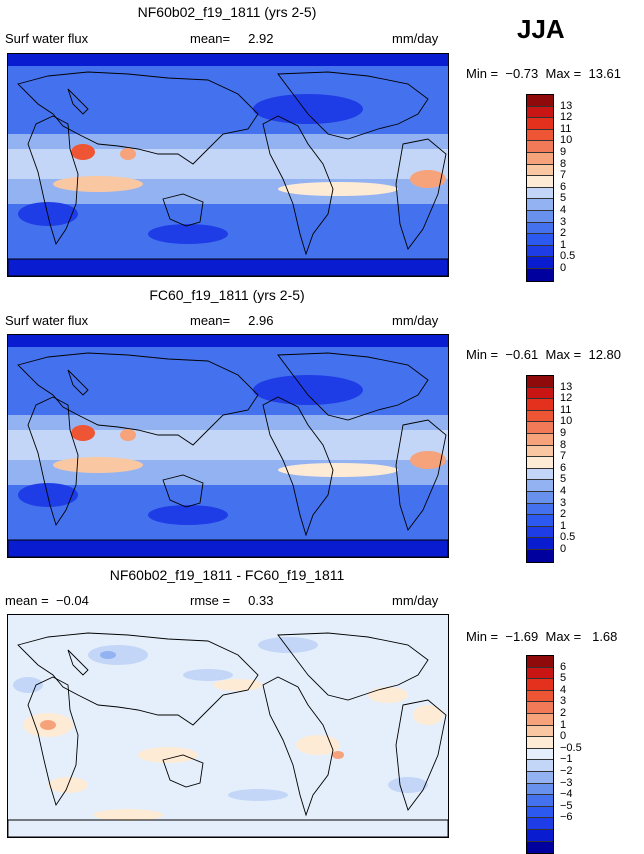 The height and width of the screenshot is (854, 644). I want to click on panel-1-mean: mean= 2.92, so click(232, 38).